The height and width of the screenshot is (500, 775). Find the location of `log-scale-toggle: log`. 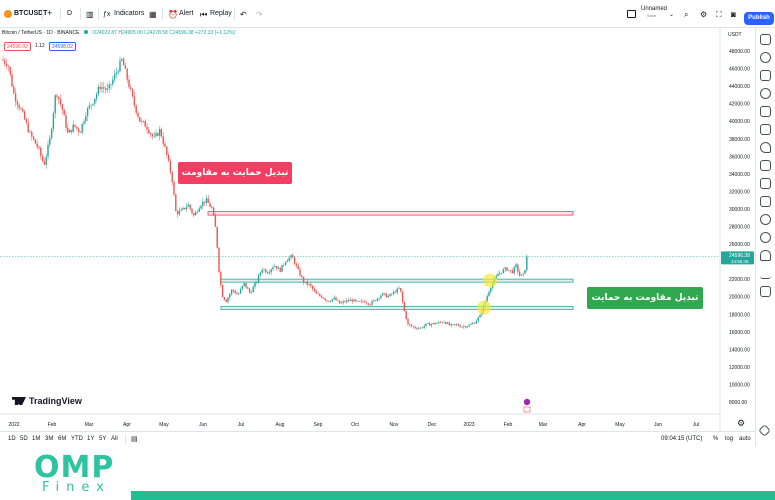

log-scale-toggle: log is located at coordinates (729, 439).